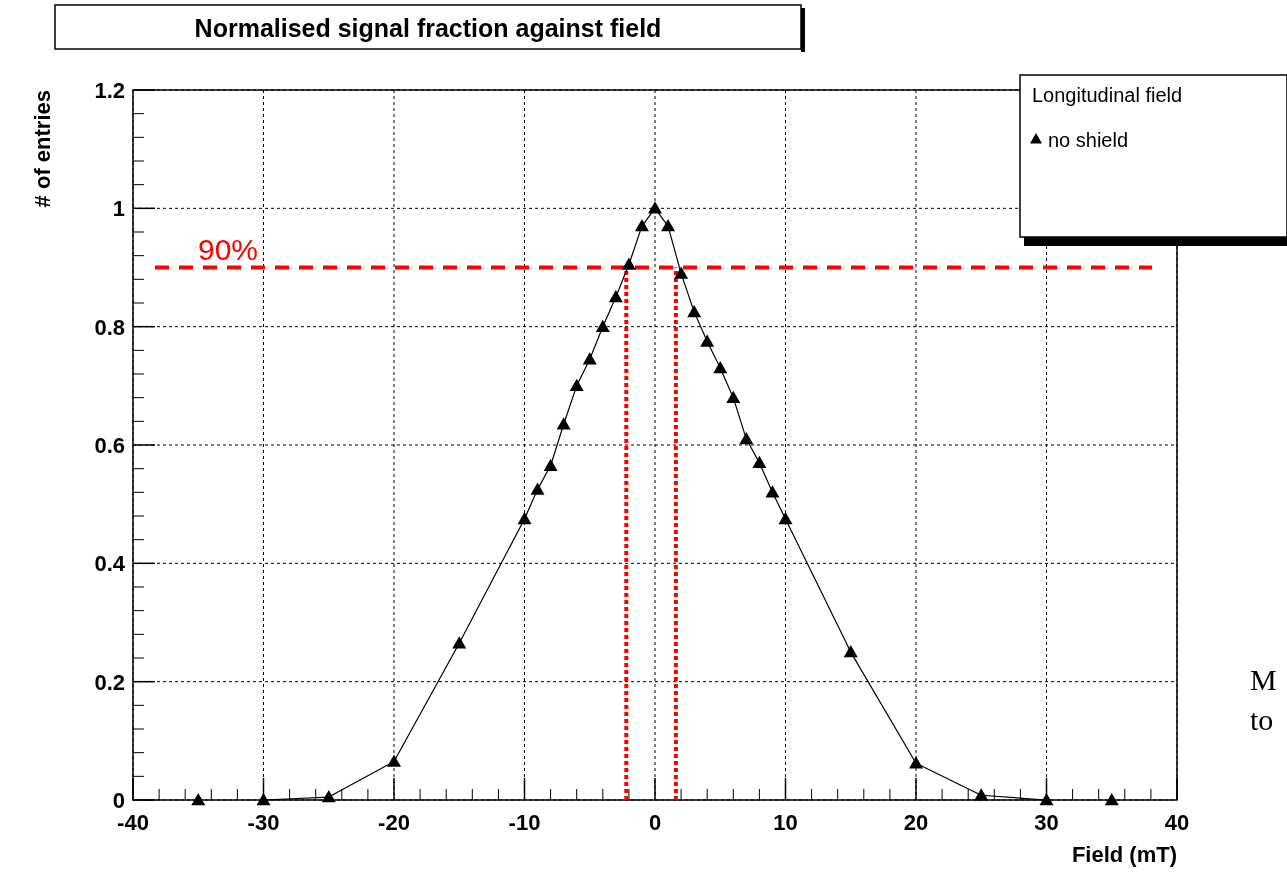 The width and height of the screenshot is (1287, 876). I want to click on y-tick-label: 0.6, so click(109, 445).